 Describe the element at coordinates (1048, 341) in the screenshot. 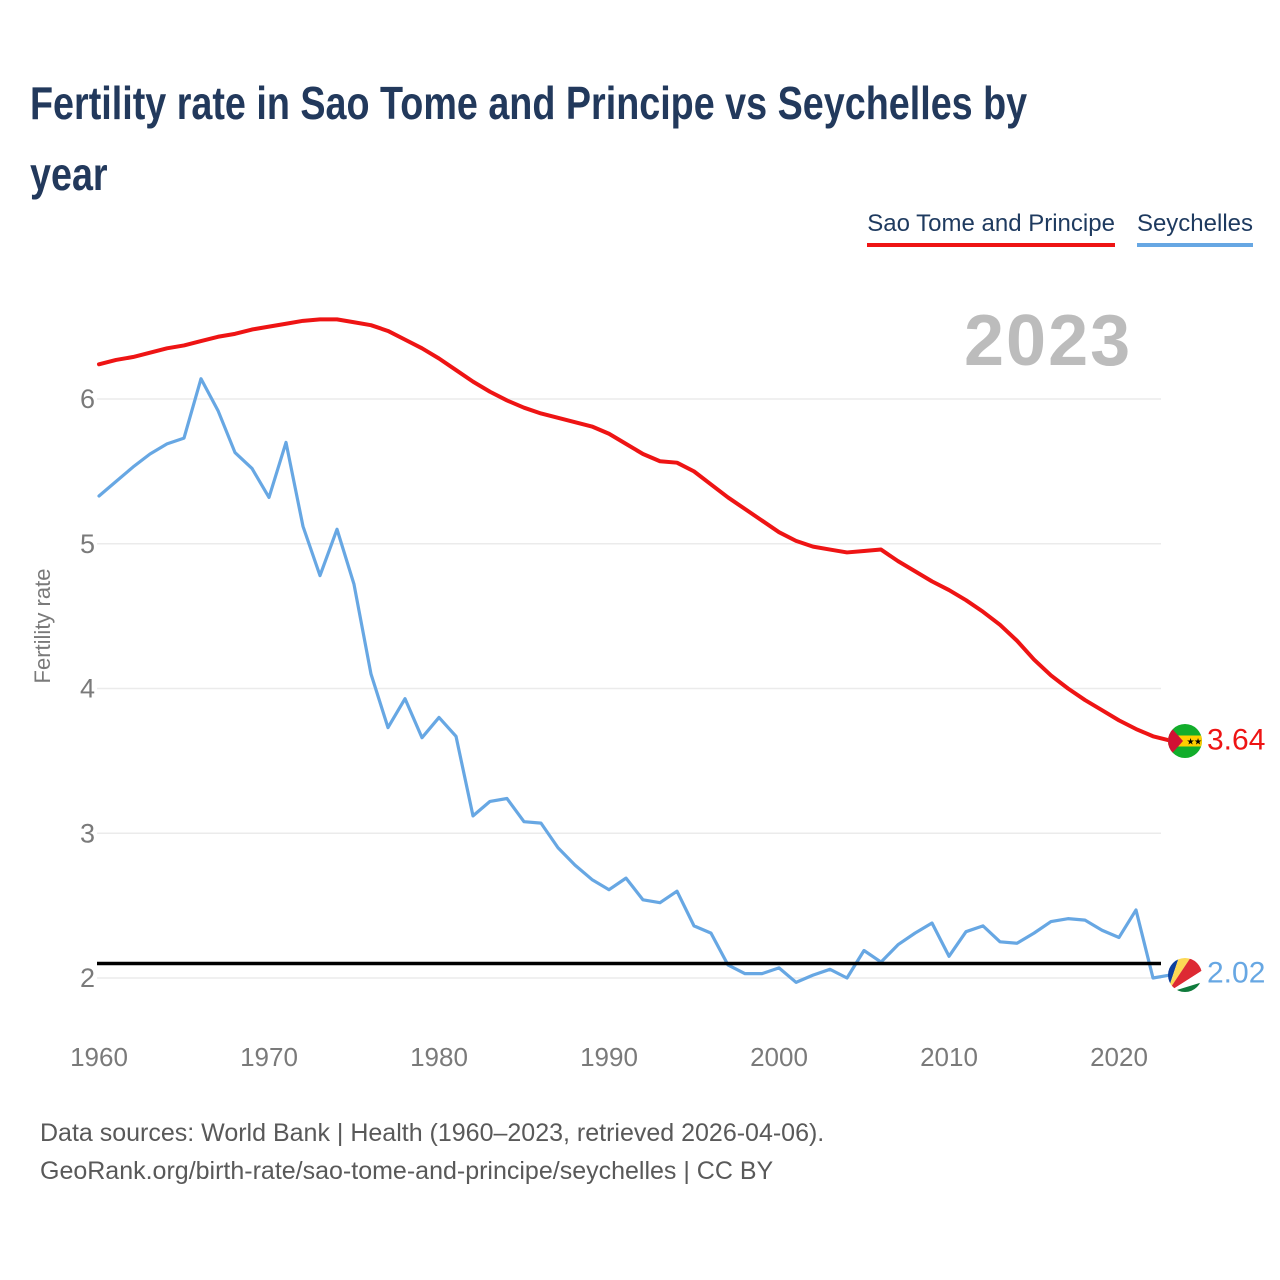

I see `year-watermark: 2023` at that location.